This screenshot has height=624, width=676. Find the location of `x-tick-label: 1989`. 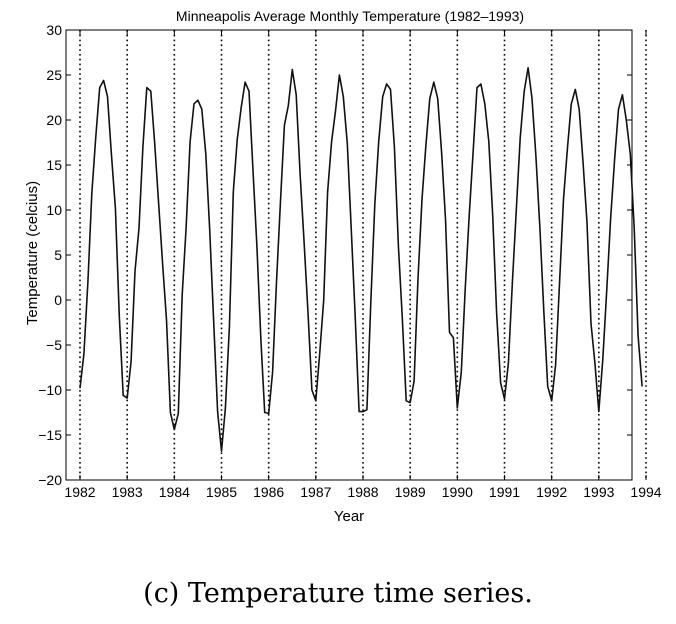

x-tick-label: 1989 is located at coordinates (410, 492).